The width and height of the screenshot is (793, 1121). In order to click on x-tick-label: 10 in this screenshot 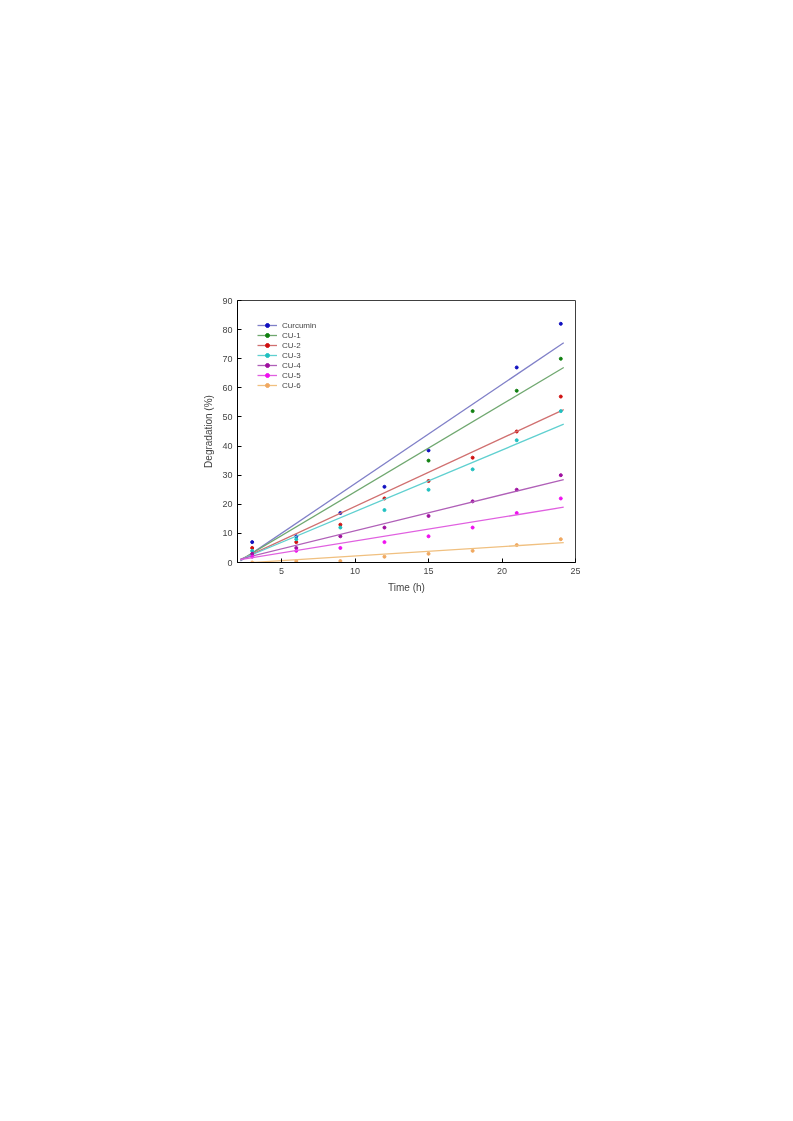, I will do `click(355, 570)`.